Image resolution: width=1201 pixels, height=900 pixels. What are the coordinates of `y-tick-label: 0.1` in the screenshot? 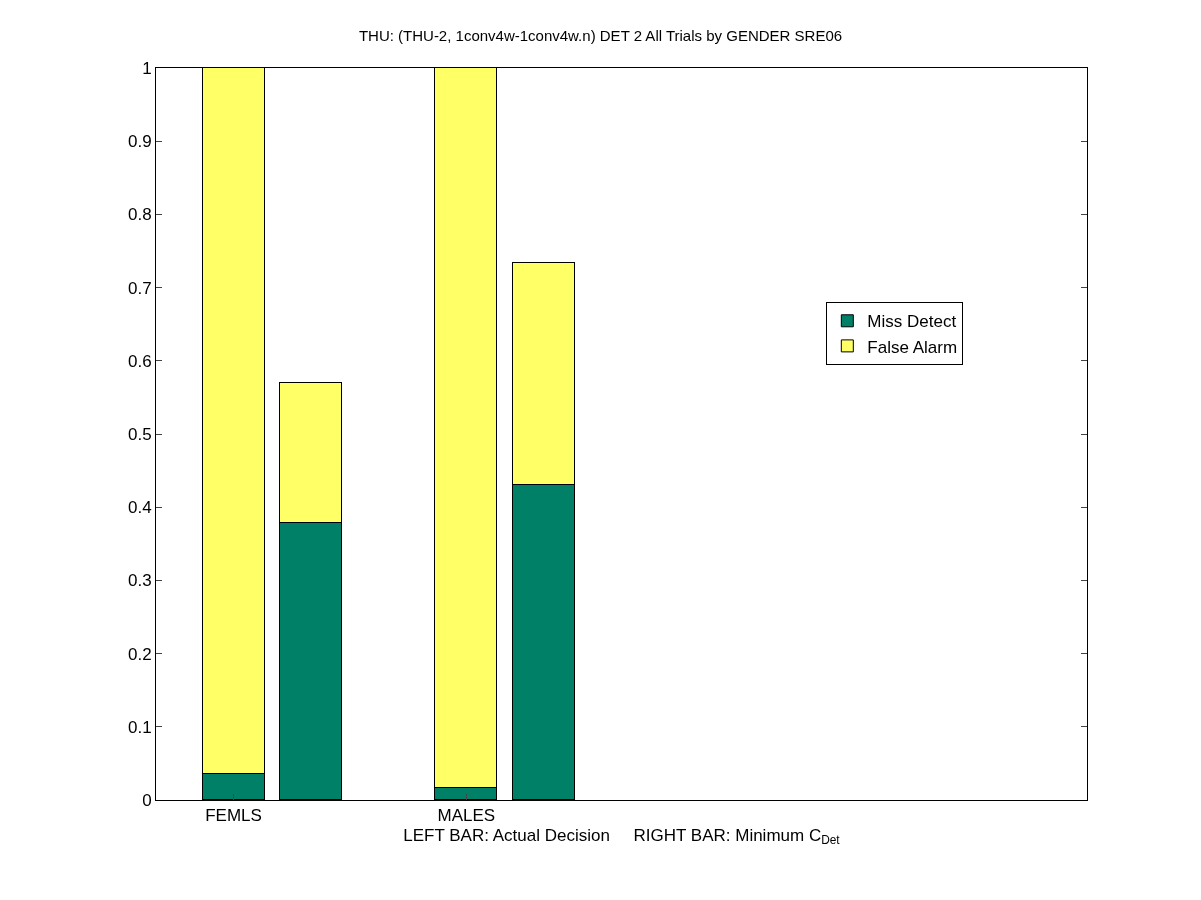 It's located at (139, 727).